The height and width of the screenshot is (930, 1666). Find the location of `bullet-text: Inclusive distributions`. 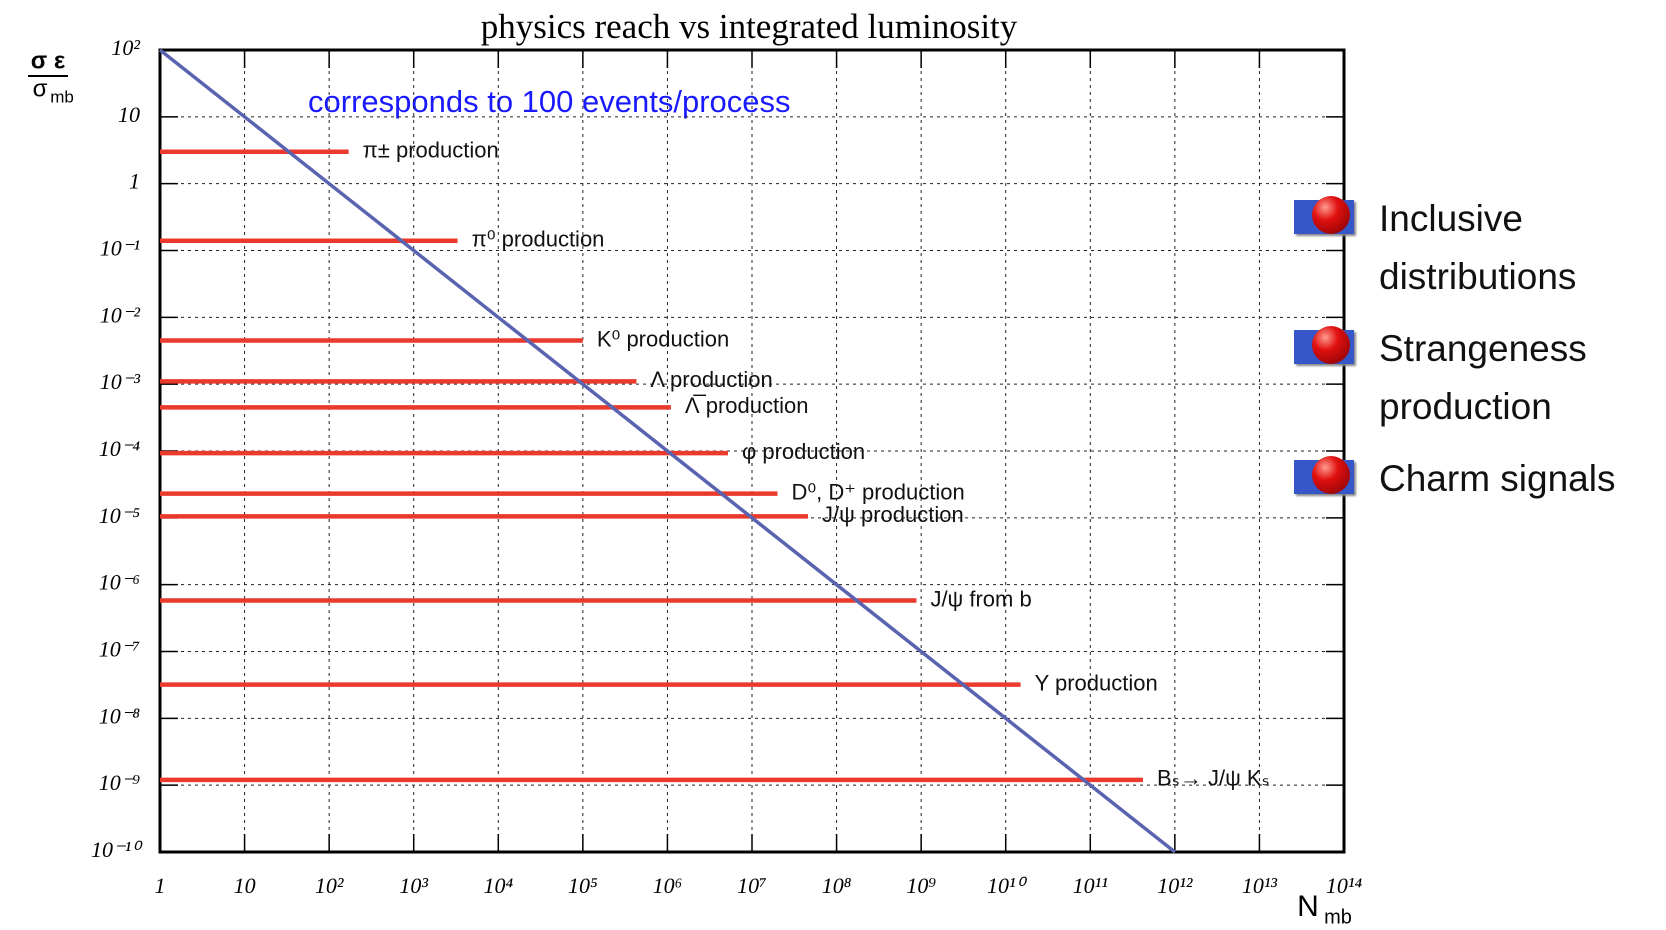

bullet-text: Inclusive distributions is located at coordinates (1478, 247).